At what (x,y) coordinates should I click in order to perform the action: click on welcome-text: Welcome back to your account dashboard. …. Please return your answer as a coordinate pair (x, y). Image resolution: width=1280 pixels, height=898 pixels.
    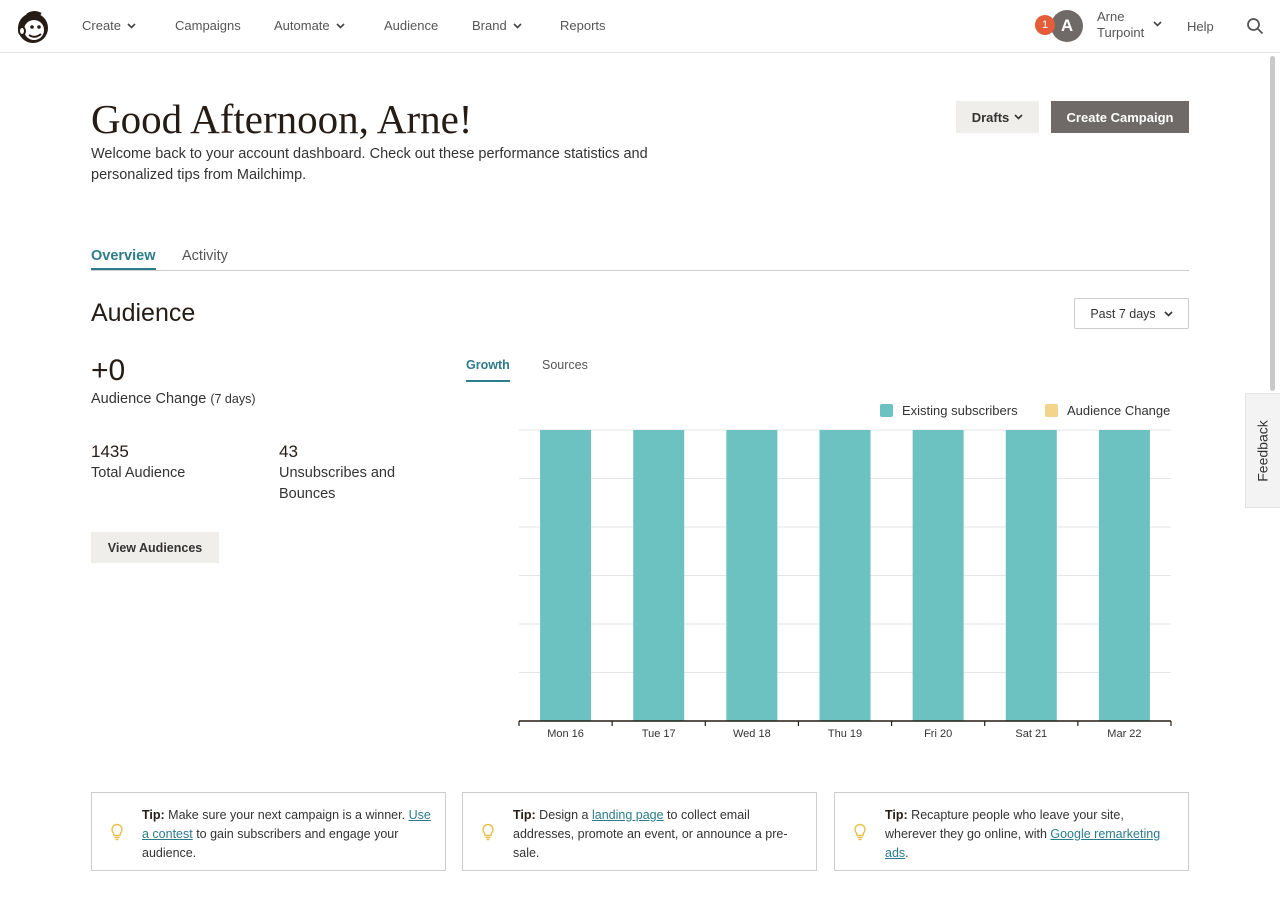
    Looking at the image, I should click on (369, 164).